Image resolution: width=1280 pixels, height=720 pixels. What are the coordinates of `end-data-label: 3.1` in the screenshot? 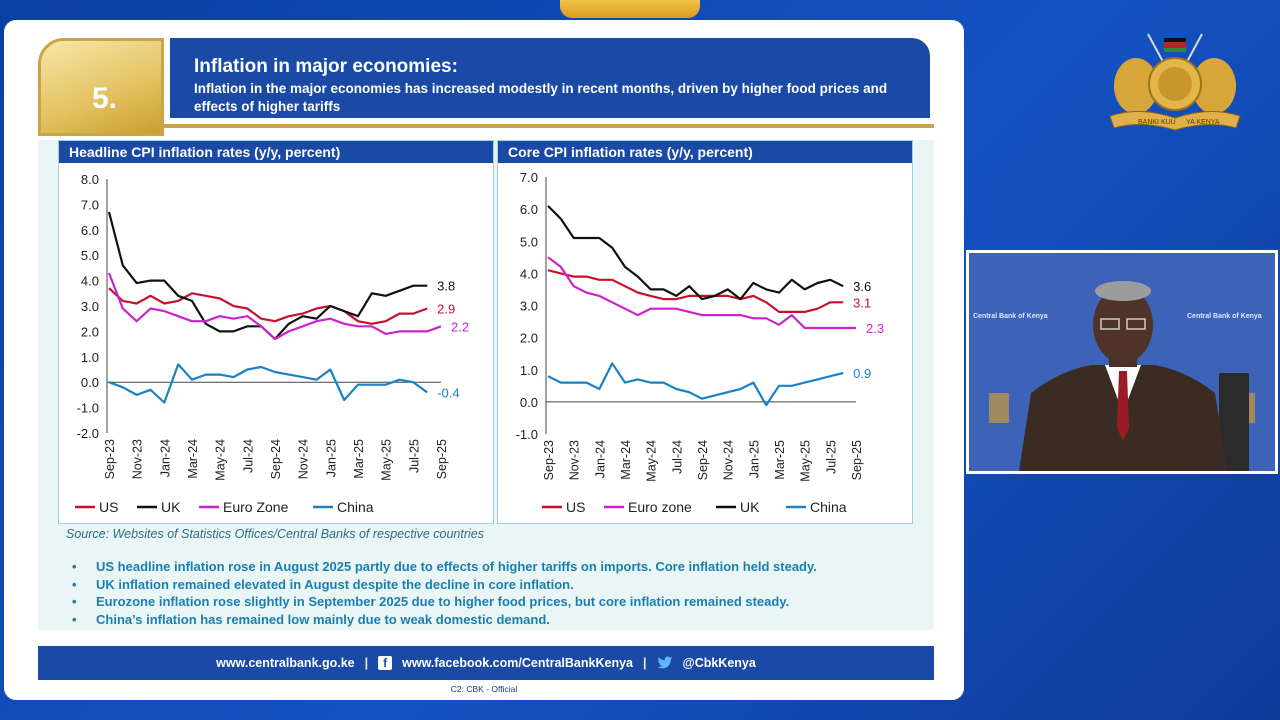 It's located at (862, 302).